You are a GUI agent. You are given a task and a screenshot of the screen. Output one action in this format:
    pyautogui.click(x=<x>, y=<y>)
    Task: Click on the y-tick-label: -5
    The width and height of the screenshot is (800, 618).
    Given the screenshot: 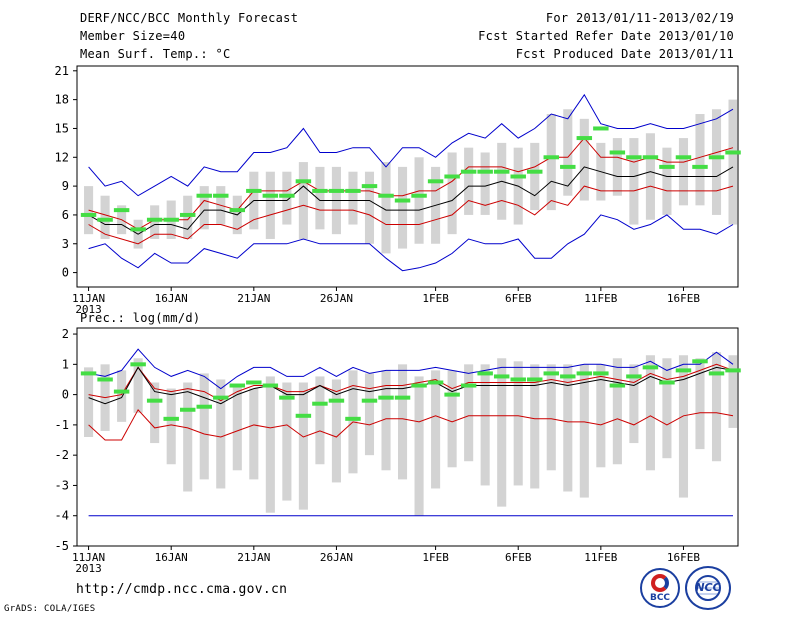 What is the action you would take?
    pyautogui.click(x=62, y=546)
    